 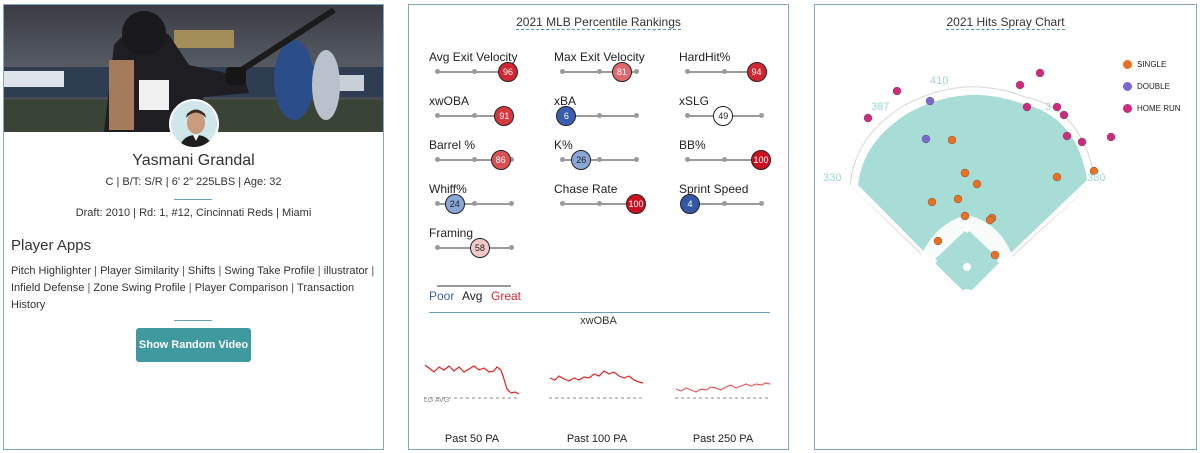 What do you see at coordinates (989, 164) in the screenshot?
I see `spray-hit-points` at bounding box center [989, 164].